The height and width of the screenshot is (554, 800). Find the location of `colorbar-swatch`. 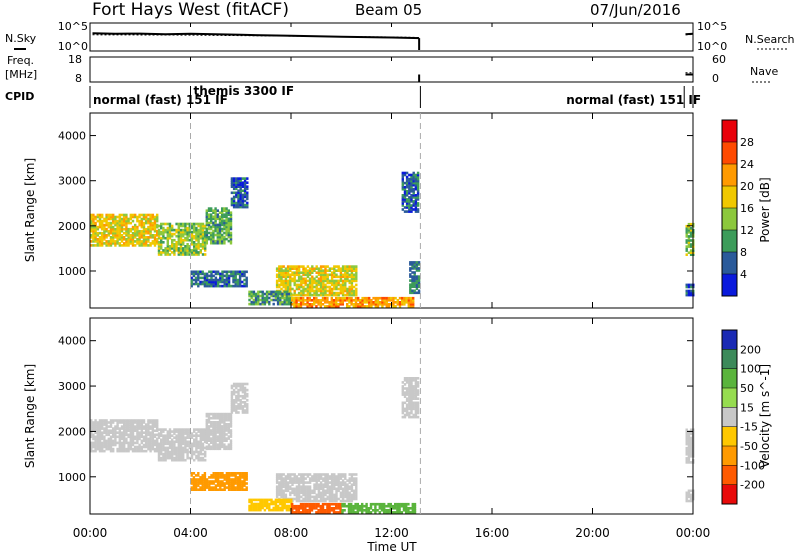

colorbar-swatch is located at coordinates (729, 131).